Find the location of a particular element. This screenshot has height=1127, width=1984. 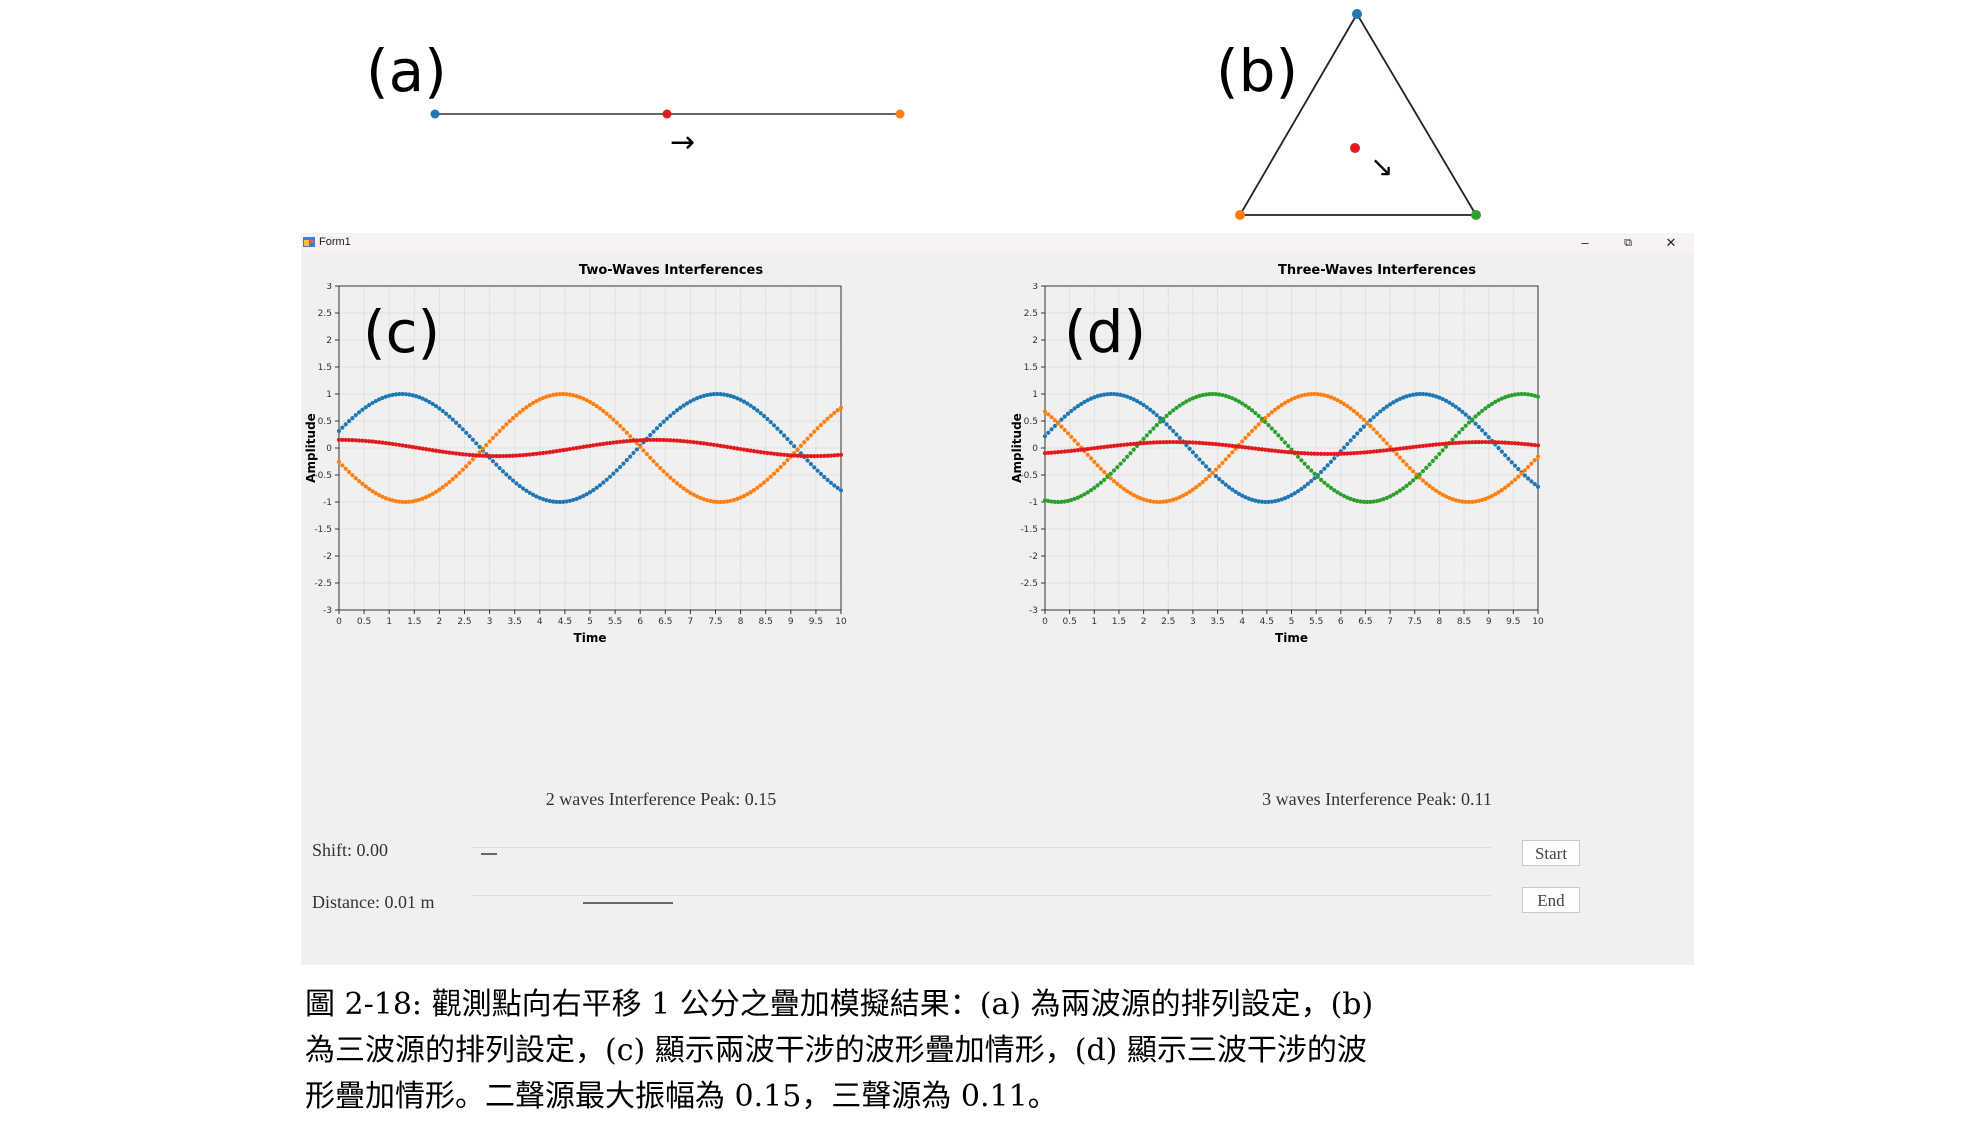

restore-button: ⧉ is located at coordinates (1628, 243).